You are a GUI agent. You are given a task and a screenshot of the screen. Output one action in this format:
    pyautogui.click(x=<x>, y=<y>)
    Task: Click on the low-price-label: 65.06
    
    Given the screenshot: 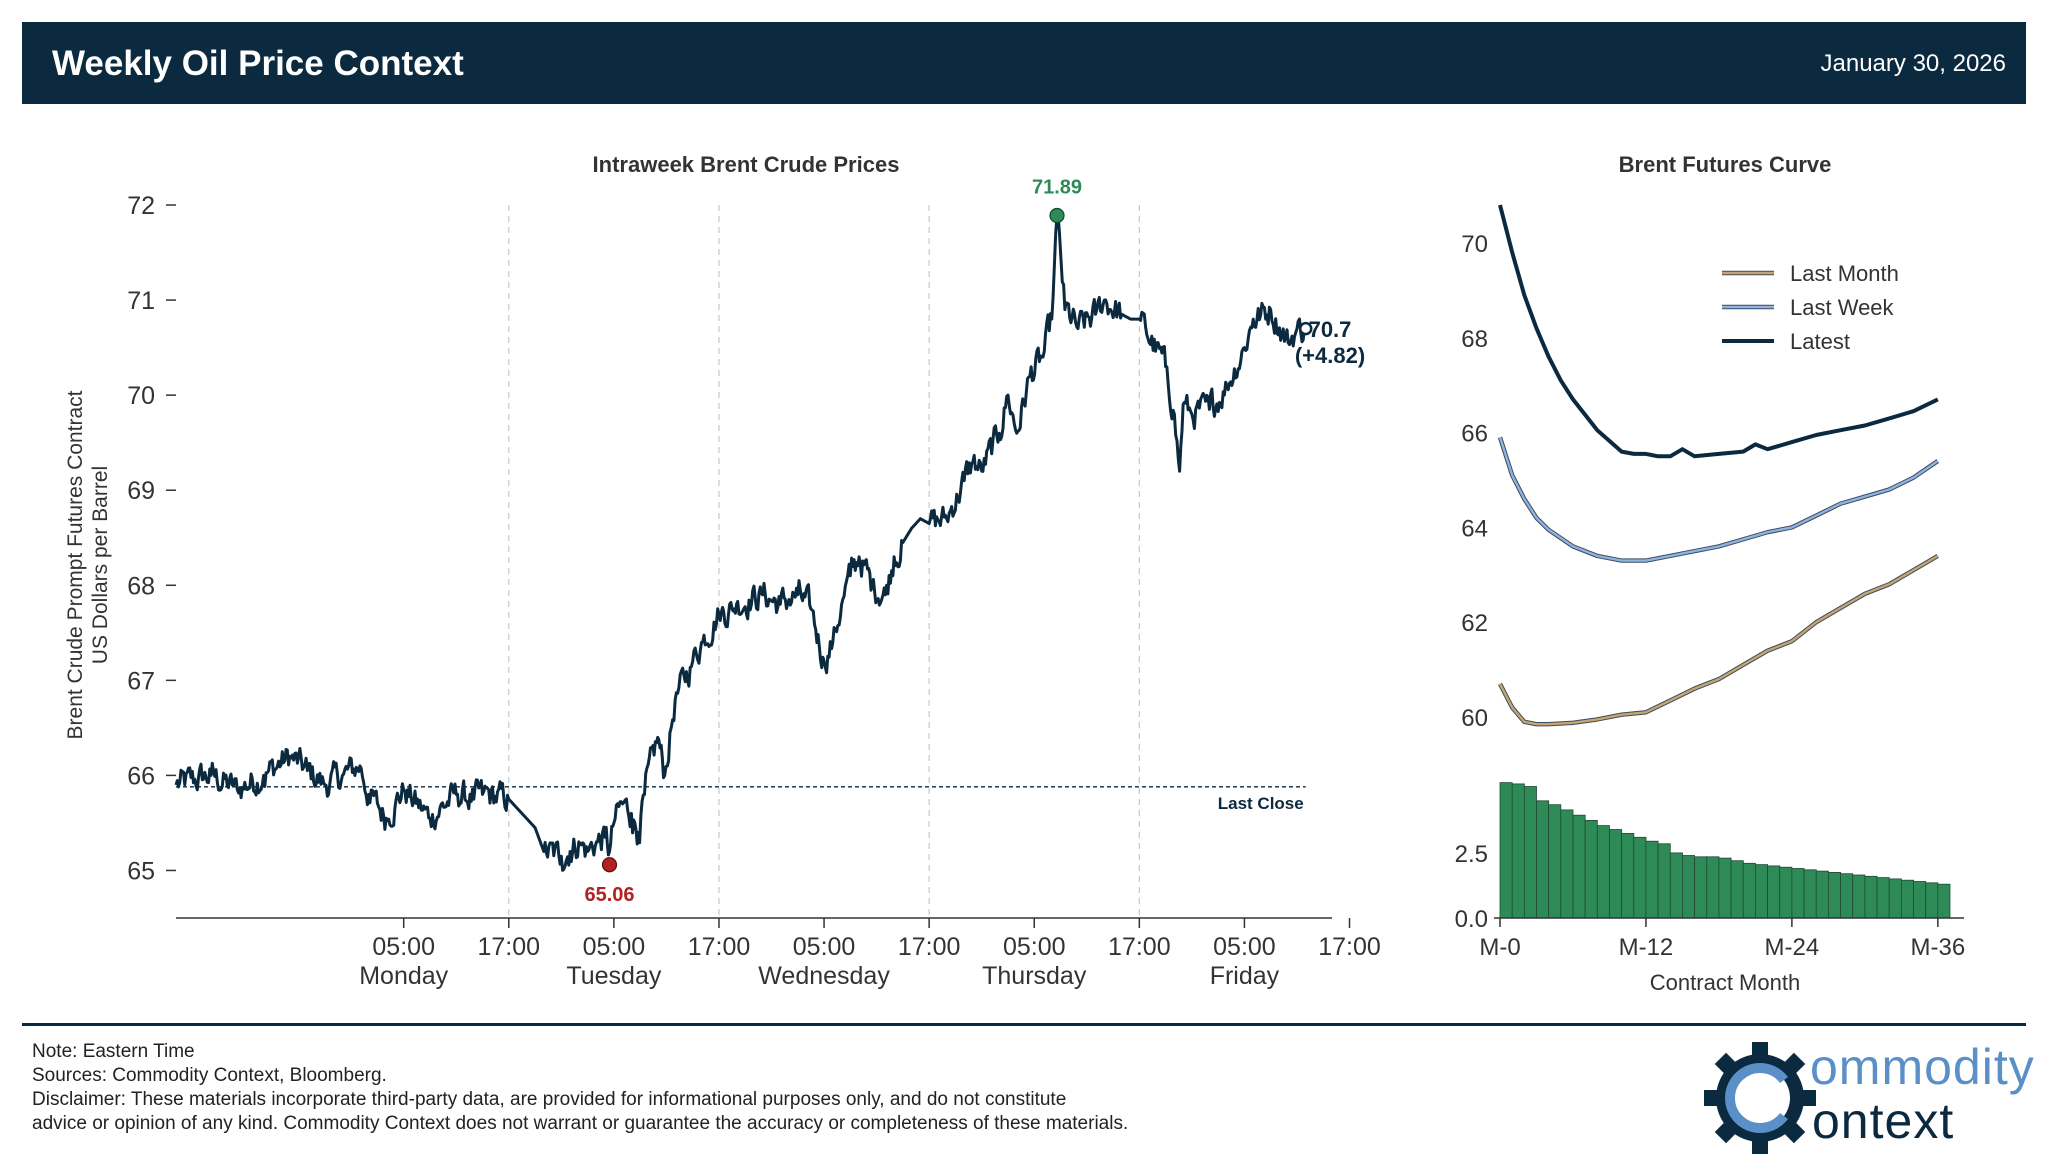 What is the action you would take?
    pyautogui.click(x=609, y=895)
    